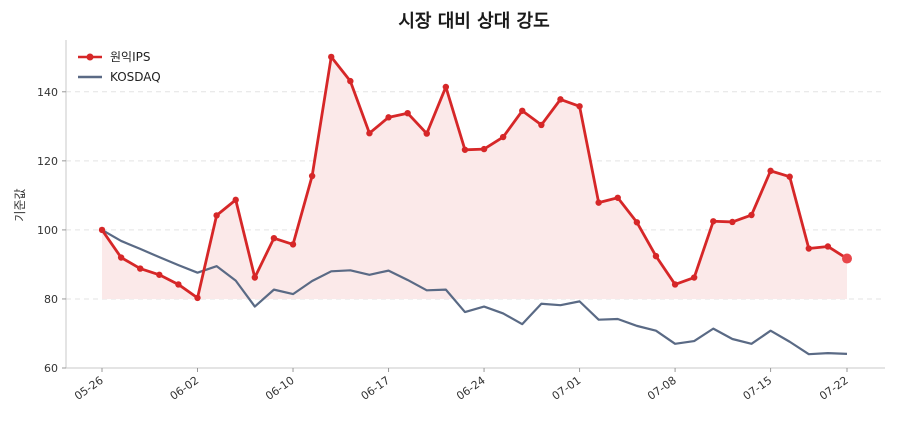  Describe the element at coordinates (847, 258) in the screenshot. I see `last-data-point` at that location.